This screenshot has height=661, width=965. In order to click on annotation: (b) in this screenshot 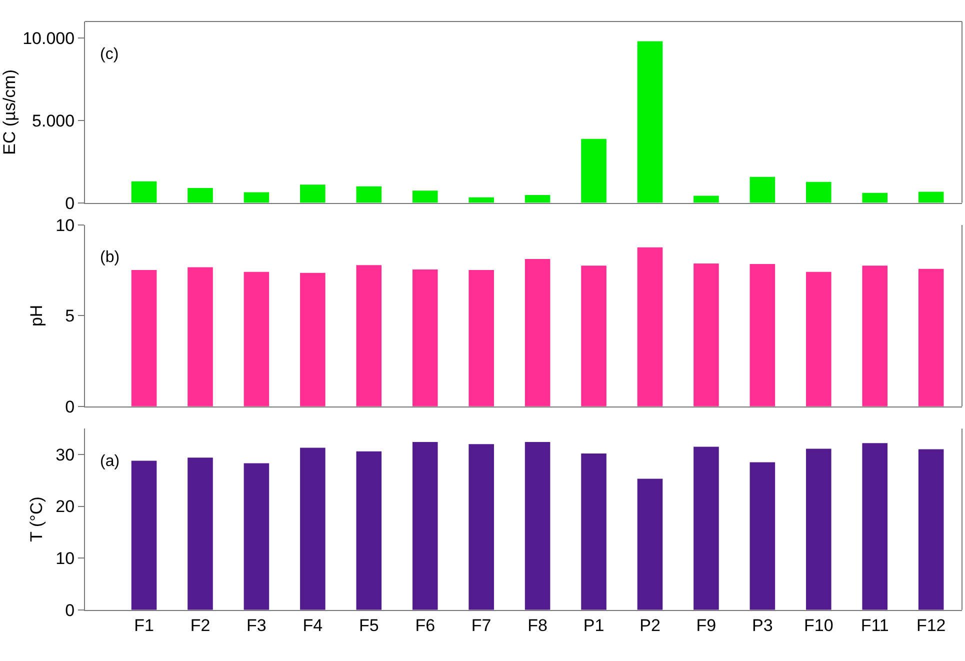, I will do `click(110, 257)`.